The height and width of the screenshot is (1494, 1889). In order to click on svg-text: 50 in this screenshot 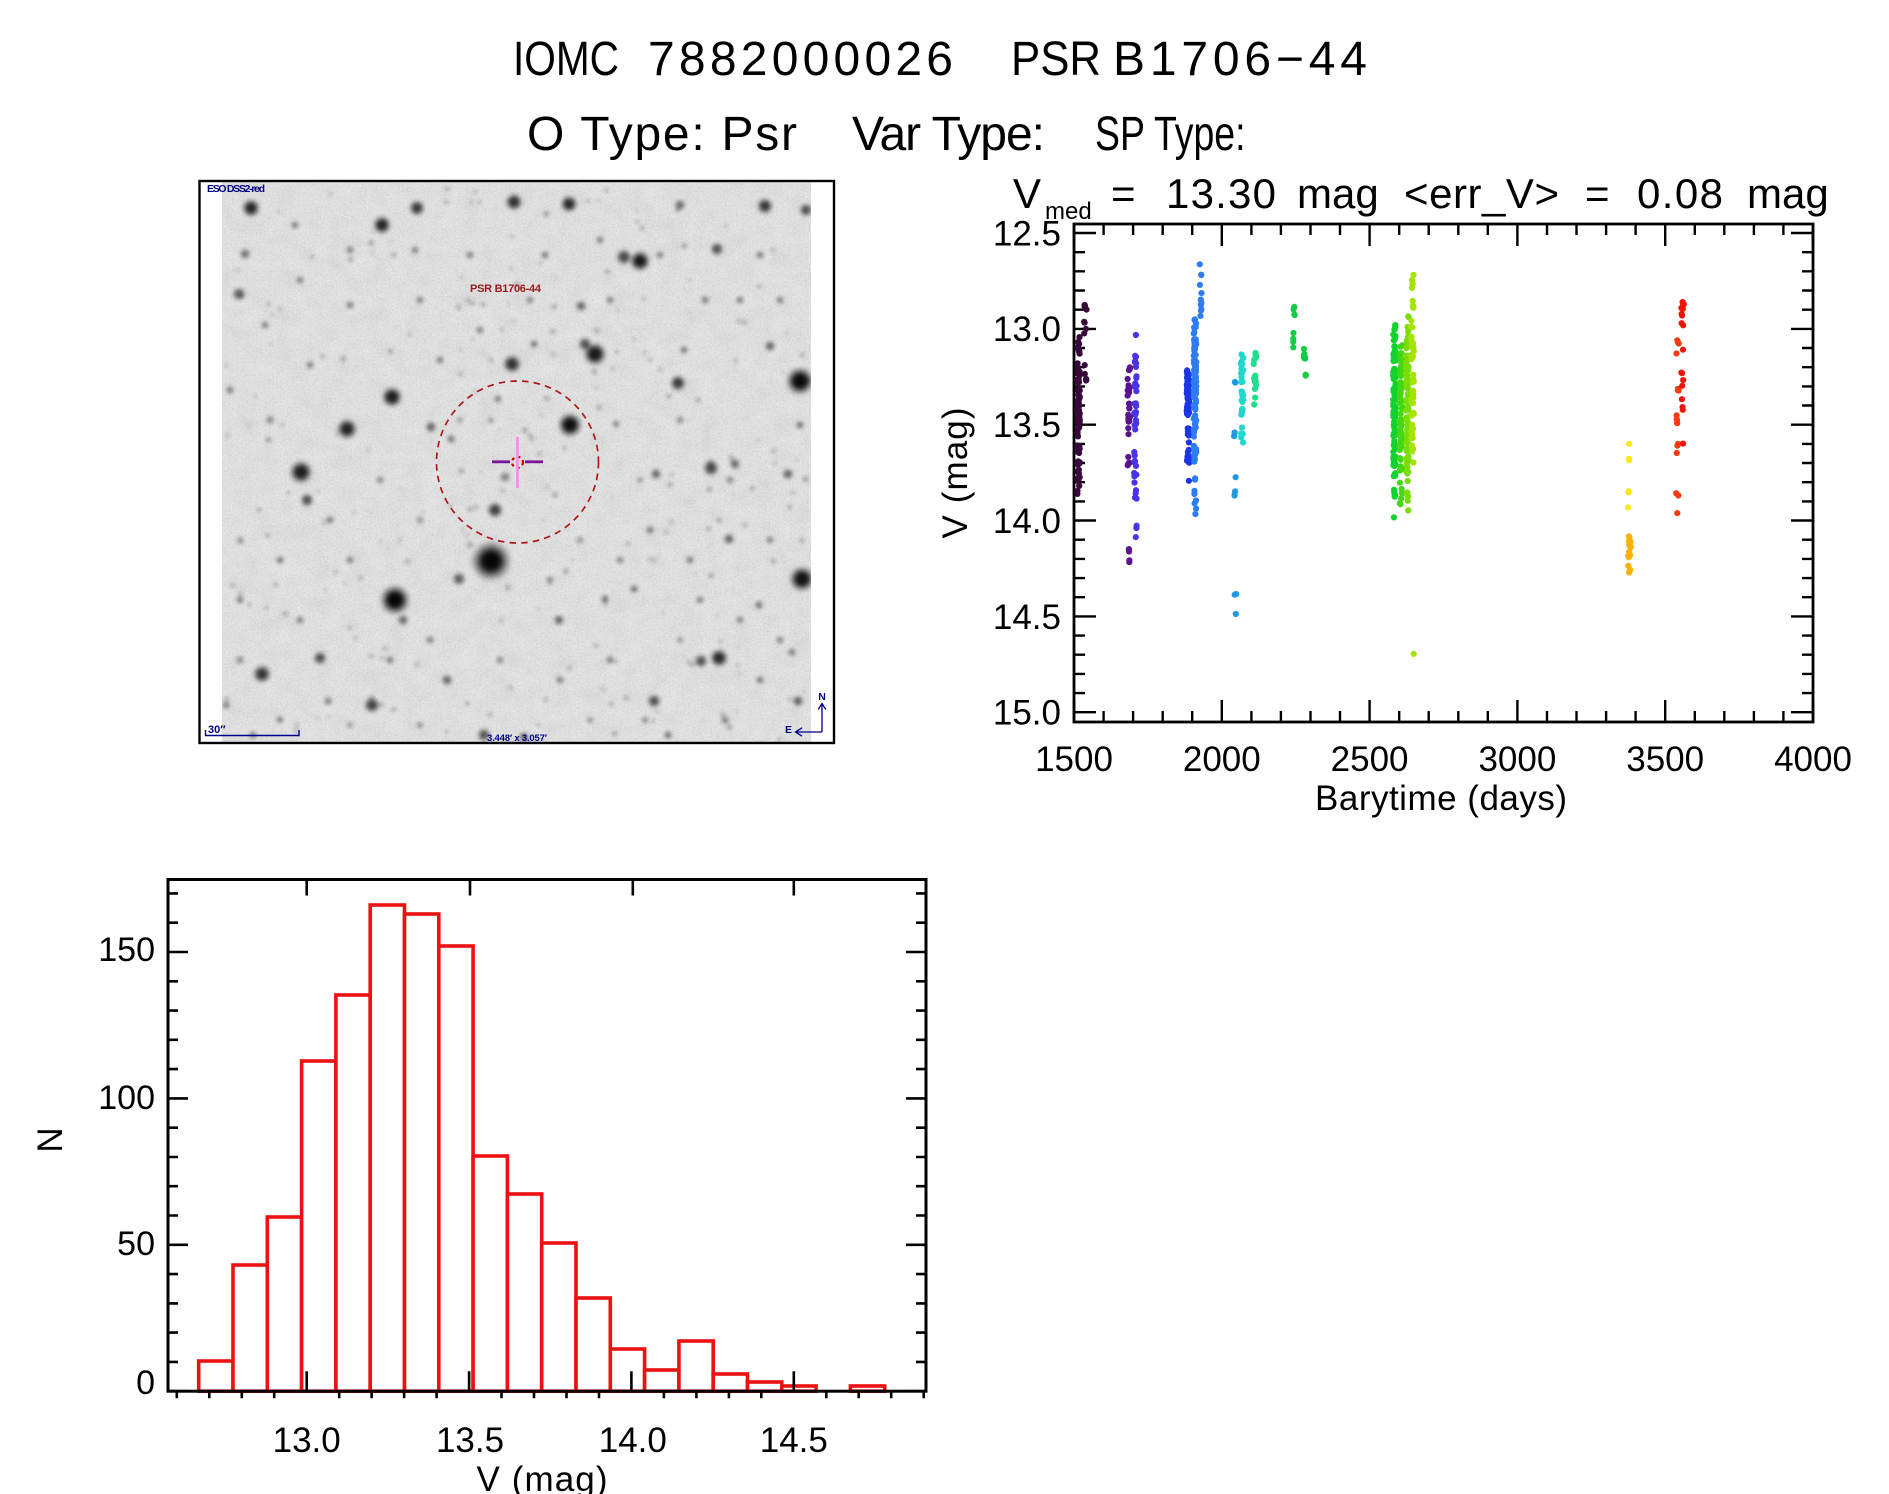, I will do `click(136, 1244)`.